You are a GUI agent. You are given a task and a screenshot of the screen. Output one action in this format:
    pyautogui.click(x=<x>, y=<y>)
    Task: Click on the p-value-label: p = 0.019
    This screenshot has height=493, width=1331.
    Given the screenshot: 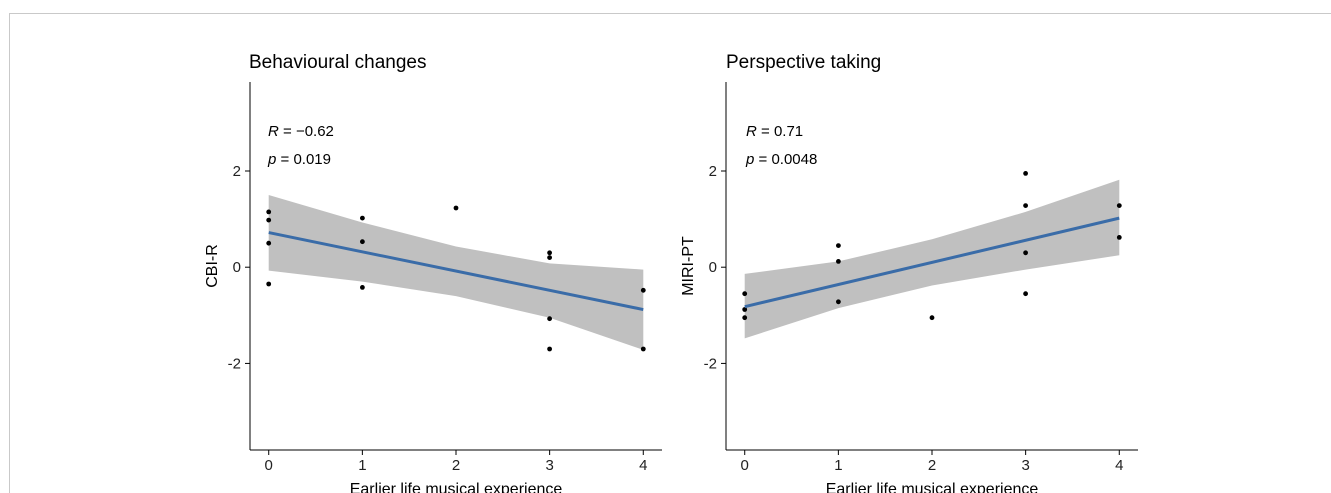 What is the action you would take?
    pyautogui.click(x=299, y=159)
    